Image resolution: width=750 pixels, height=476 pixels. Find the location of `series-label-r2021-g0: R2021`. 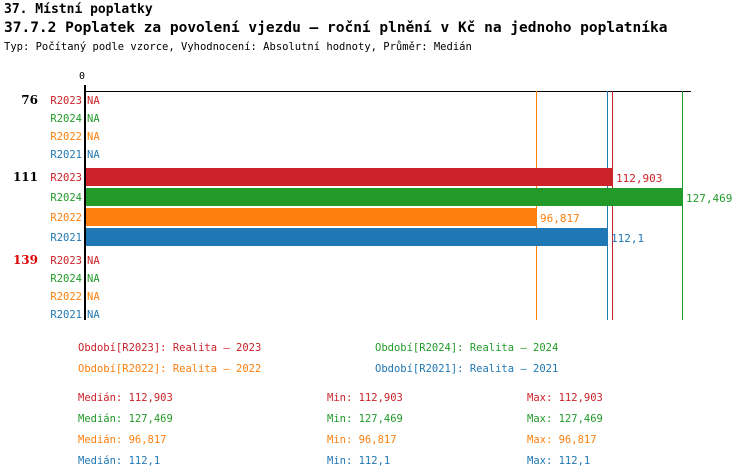

series-label-r2021-g0: R2021 is located at coordinates (66, 155).